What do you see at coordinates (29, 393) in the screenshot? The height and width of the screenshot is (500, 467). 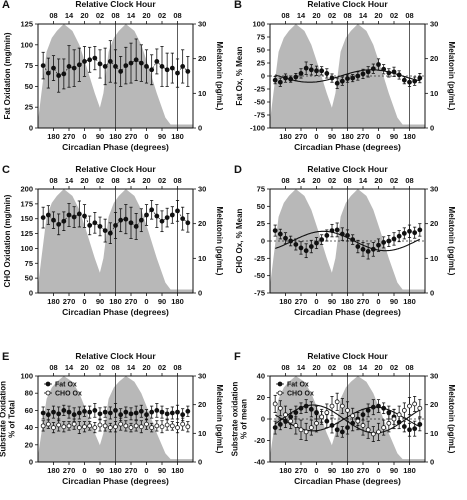 I see `y-tick-label: 80` at bounding box center [29, 393].